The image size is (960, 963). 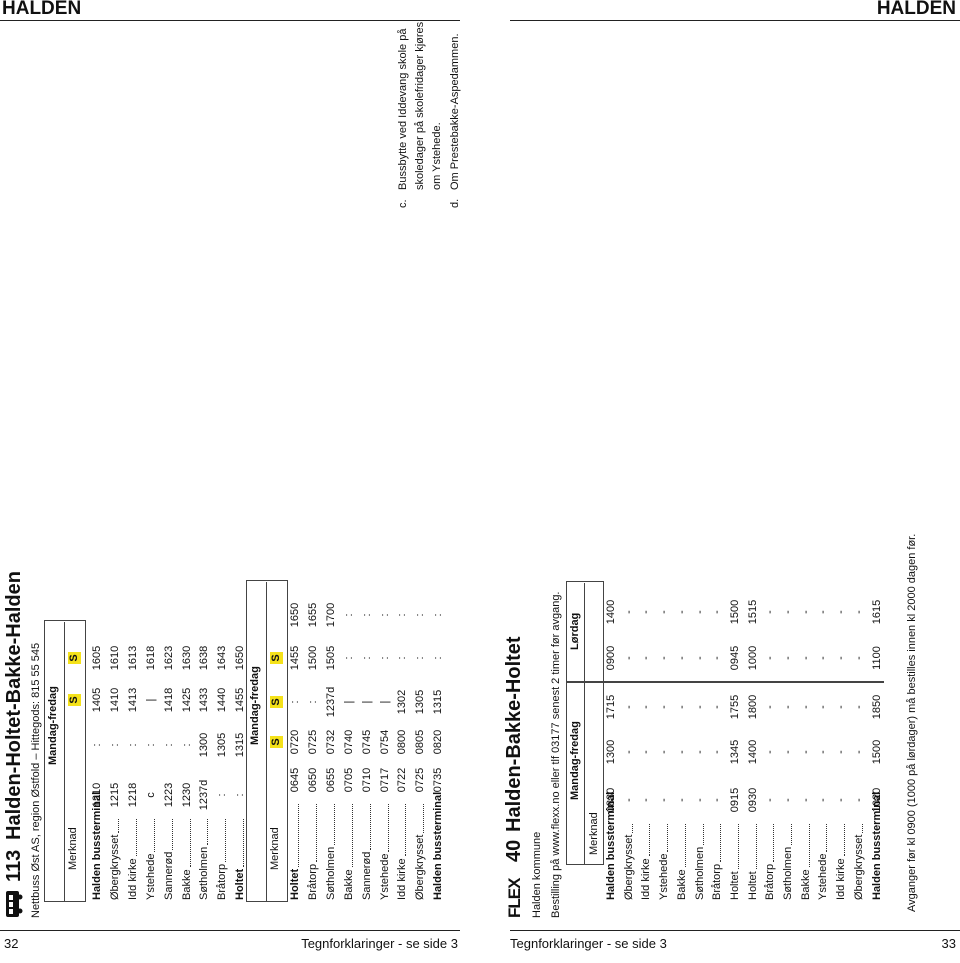 What do you see at coordinates (330, 702) in the screenshot?
I see `time: 1237d` at bounding box center [330, 702].